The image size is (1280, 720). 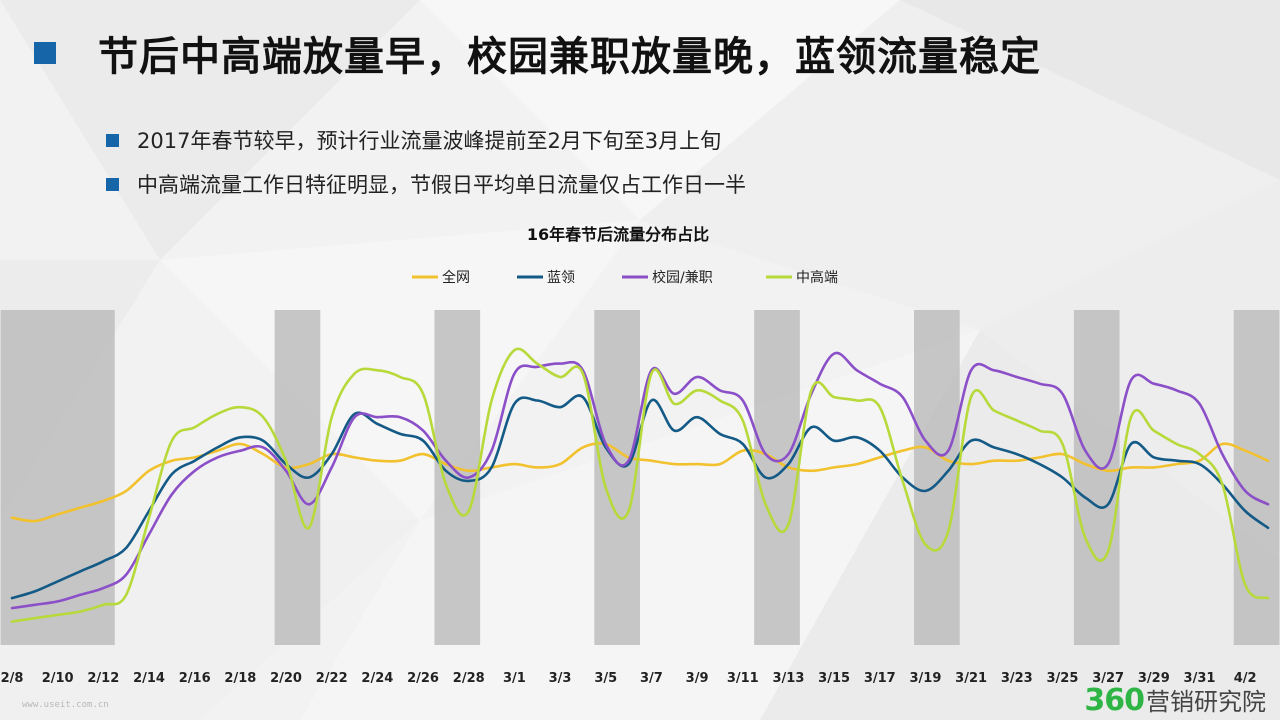 What do you see at coordinates (514, 678) in the screenshot?
I see `x-tick-label: 3/1` at bounding box center [514, 678].